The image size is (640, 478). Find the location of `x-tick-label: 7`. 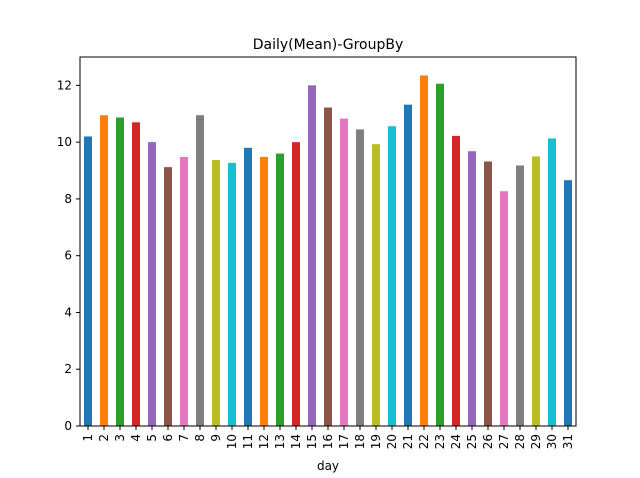

x-tick-label: 7 is located at coordinates (184, 438).